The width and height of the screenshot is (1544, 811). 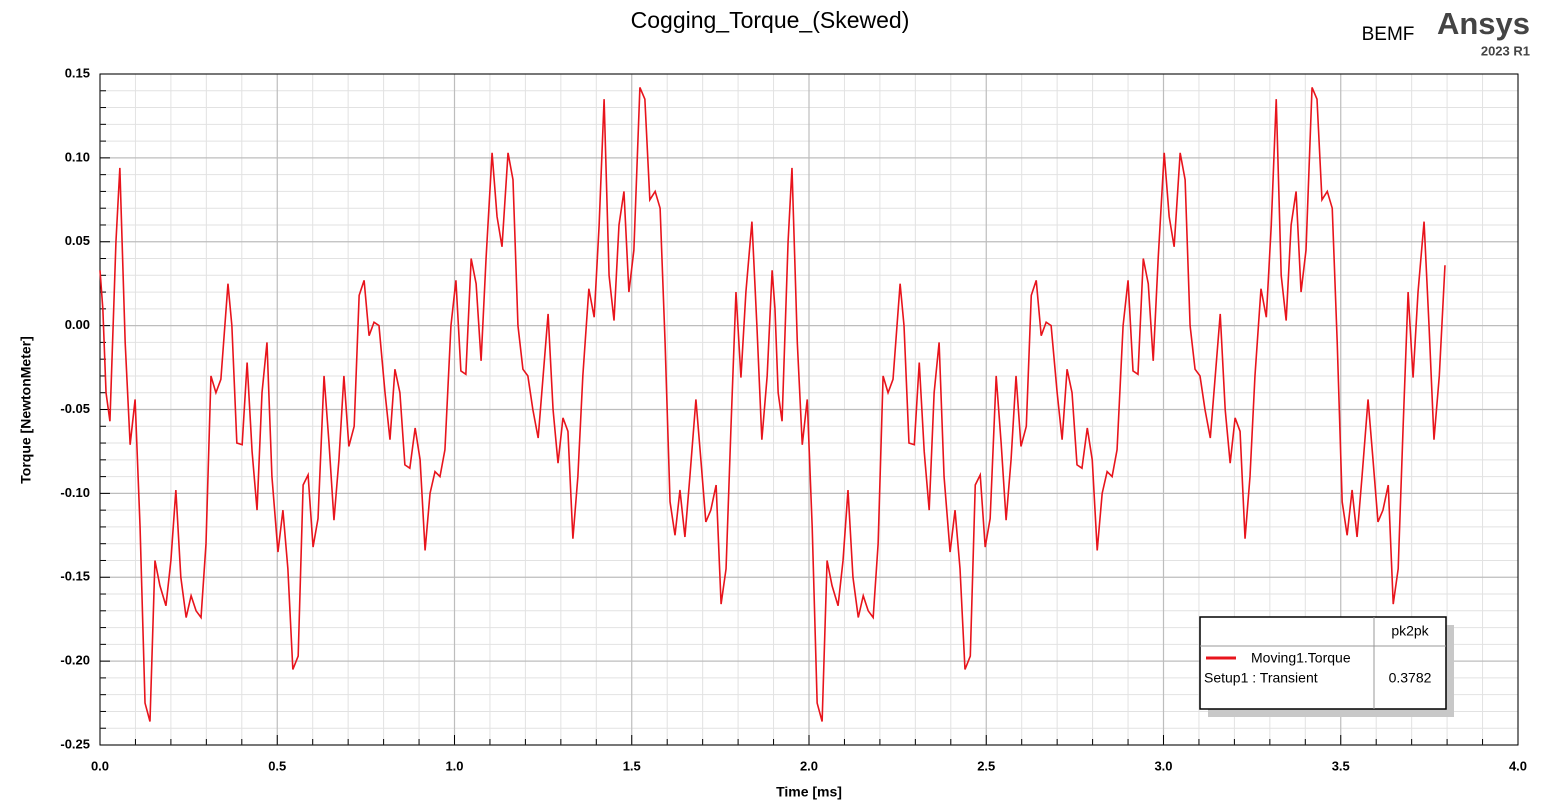 What do you see at coordinates (809, 765) in the screenshot?
I see `x-tick-label: 2.0` at bounding box center [809, 765].